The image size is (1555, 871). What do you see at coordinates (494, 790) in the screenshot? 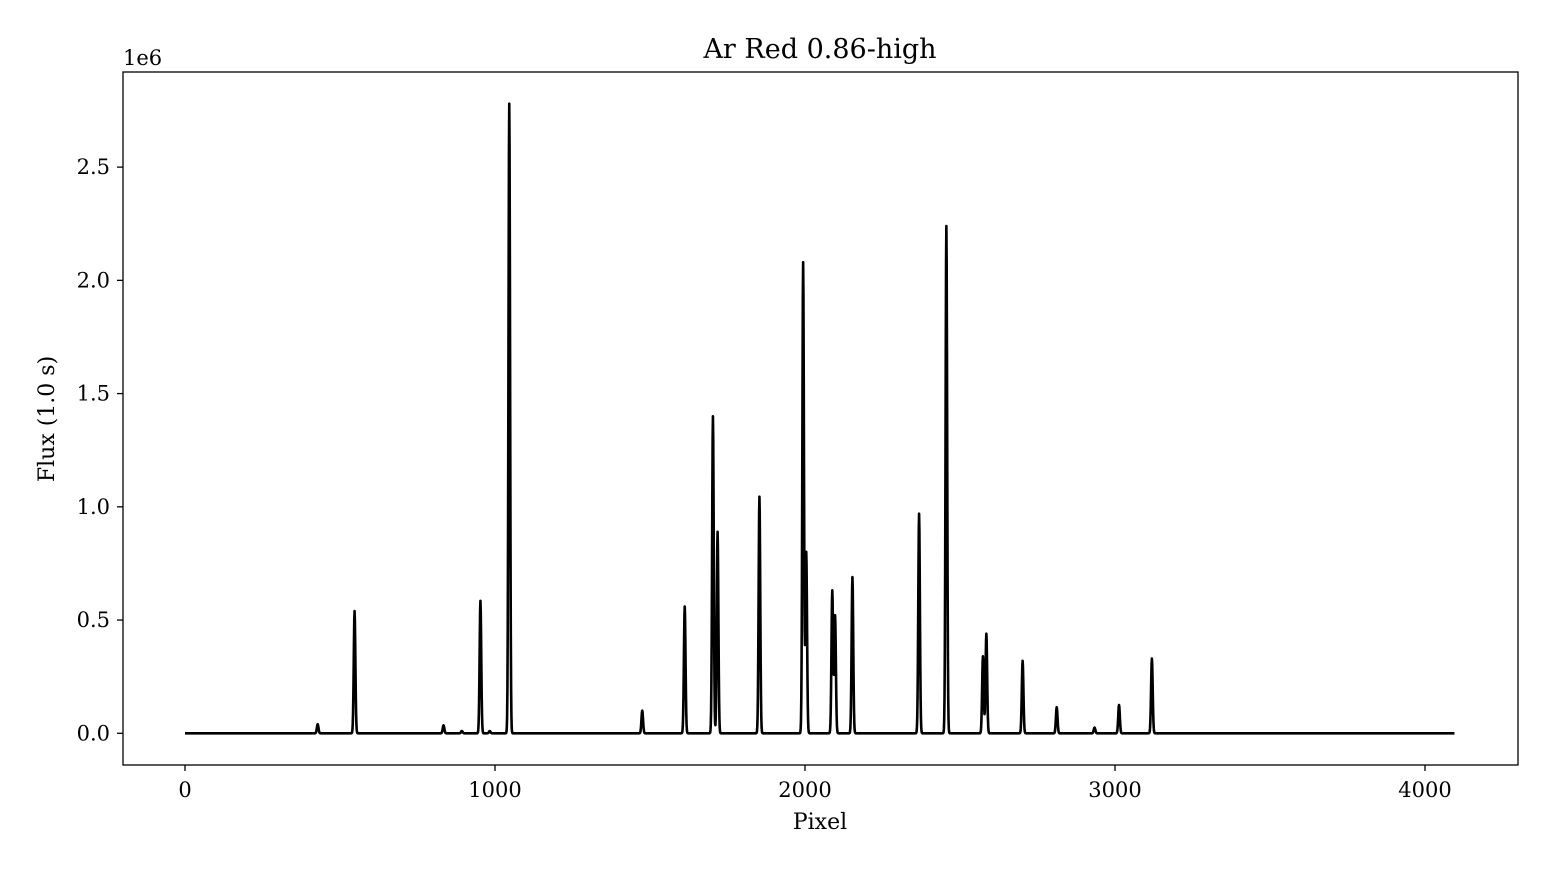
I see `x-tick-label: 1000` at bounding box center [494, 790].